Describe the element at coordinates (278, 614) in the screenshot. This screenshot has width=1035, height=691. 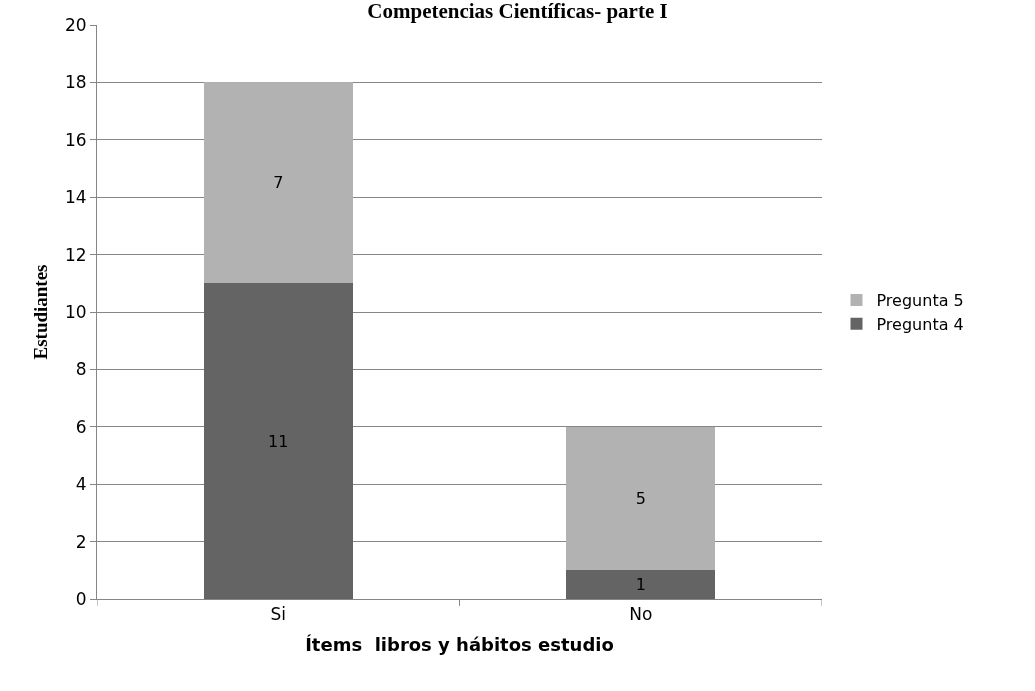
I see `x-tick-label: Si` at that location.